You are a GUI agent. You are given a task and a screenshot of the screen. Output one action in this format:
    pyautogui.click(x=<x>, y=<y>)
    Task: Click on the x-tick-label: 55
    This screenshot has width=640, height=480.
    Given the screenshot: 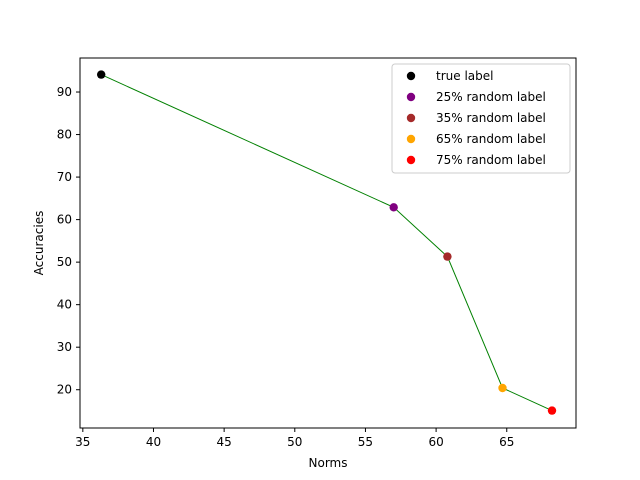 What is the action you would take?
    pyautogui.click(x=365, y=442)
    